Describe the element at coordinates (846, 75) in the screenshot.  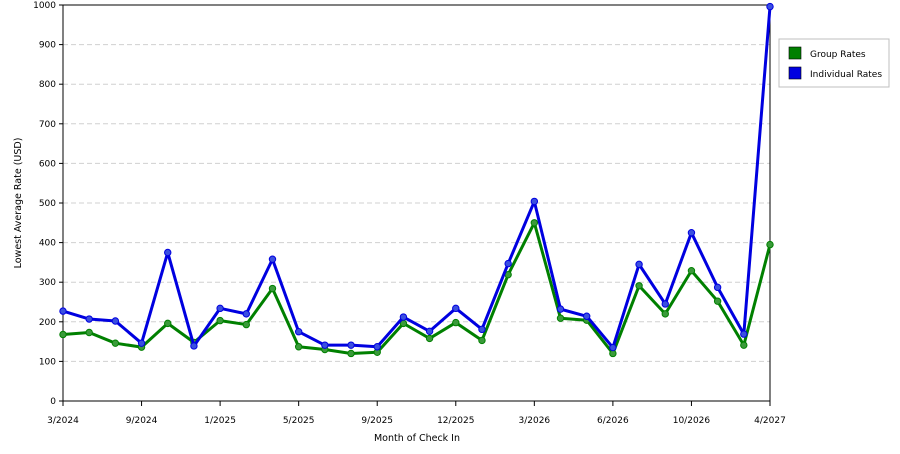
I see `legend-label: Individual Rates` at that location.